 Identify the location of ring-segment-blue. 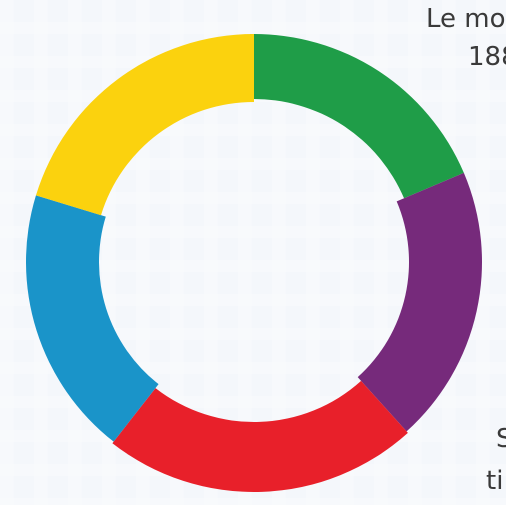
(92, 318).